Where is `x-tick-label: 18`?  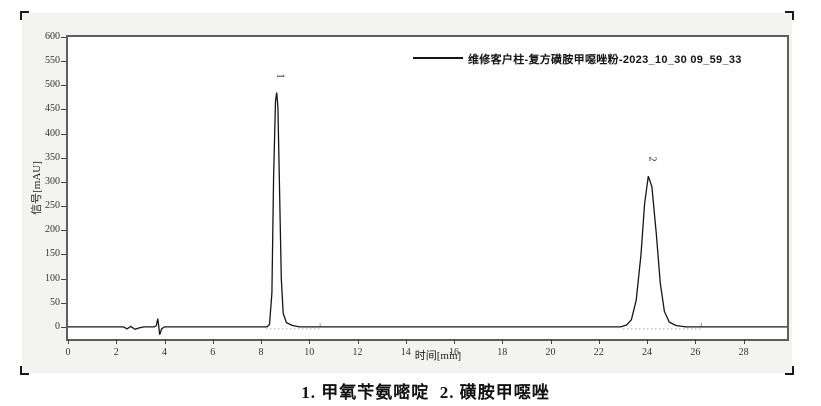
x-tick-label: 18 is located at coordinates (502, 352).